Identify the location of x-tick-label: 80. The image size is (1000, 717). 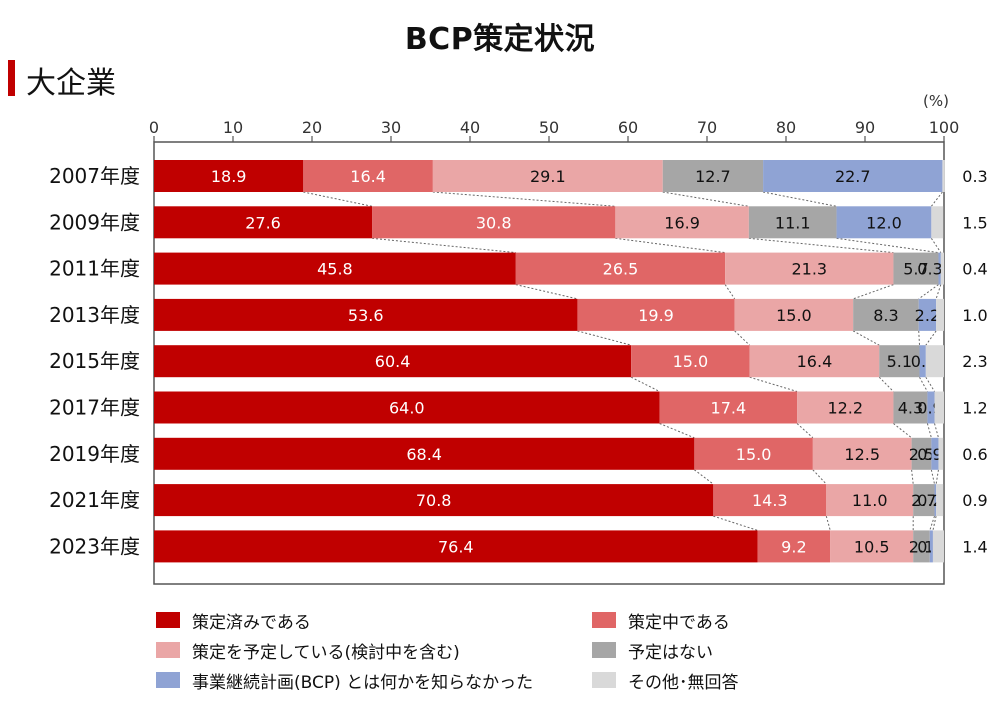
(786, 127).